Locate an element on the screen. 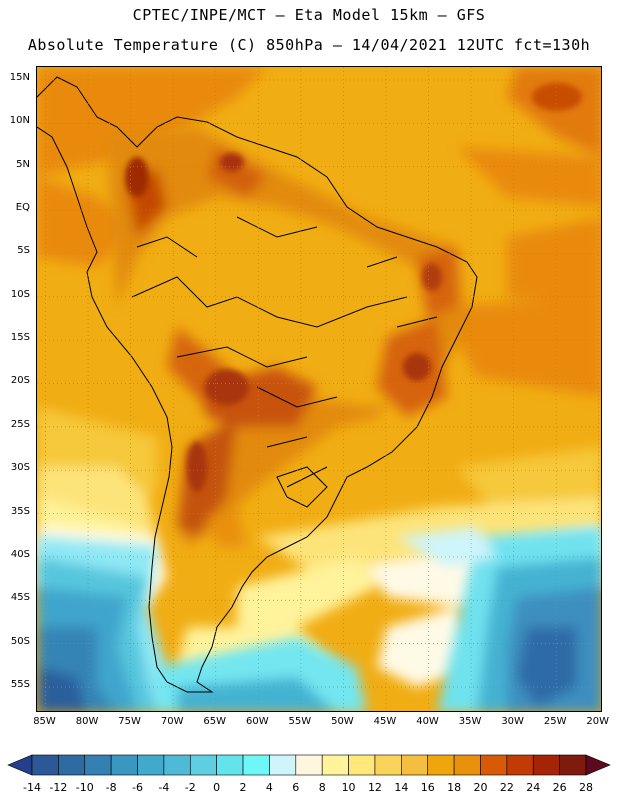 The height and width of the screenshot is (800, 618). longitude-tick-label: 75W is located at coordinates (129, 721).